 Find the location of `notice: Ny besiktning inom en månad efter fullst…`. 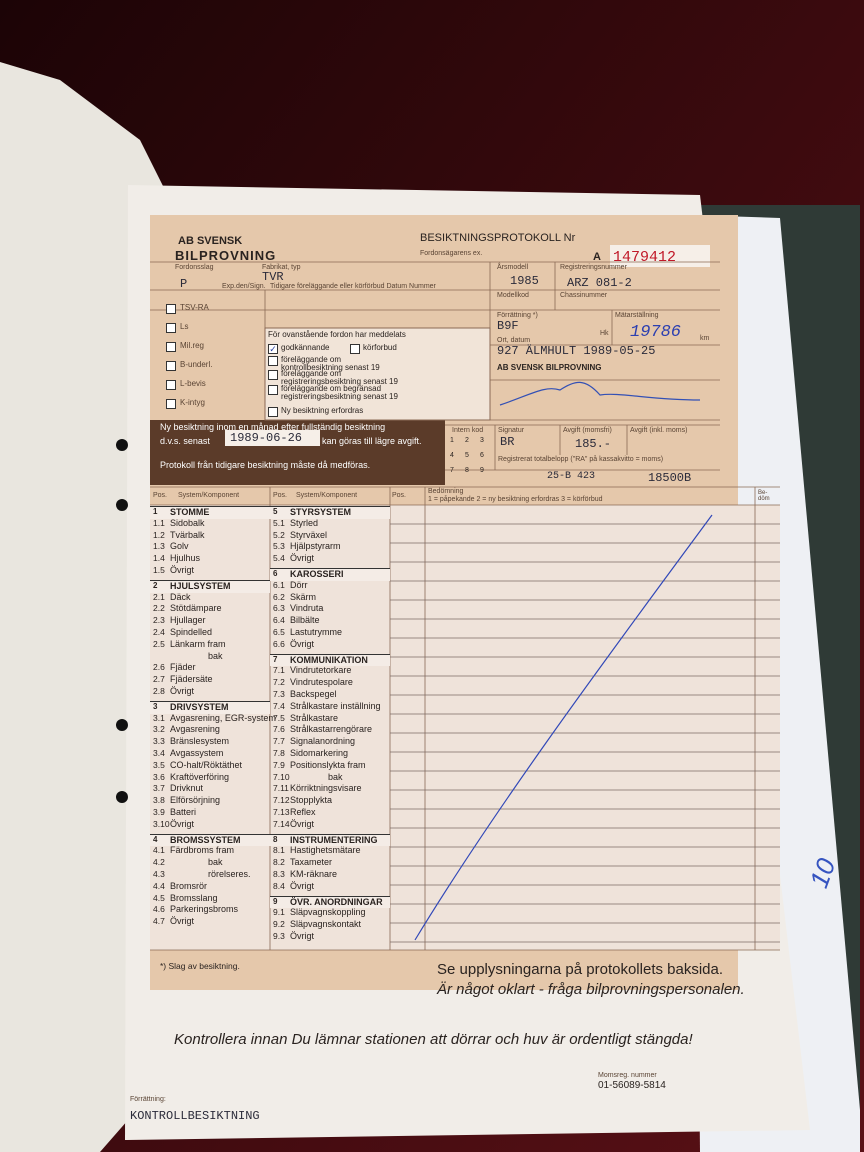

notice: Ny besiktning inom en månad efter fullst… is located at coordinates (273, 427).